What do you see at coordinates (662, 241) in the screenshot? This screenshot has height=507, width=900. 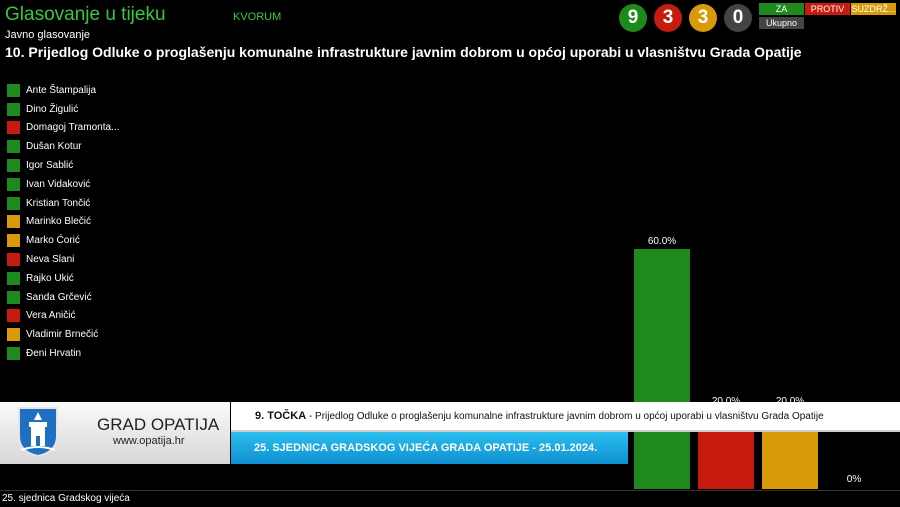 I see `bar-label-0: 60.0%` at bounding box center [662, 241].